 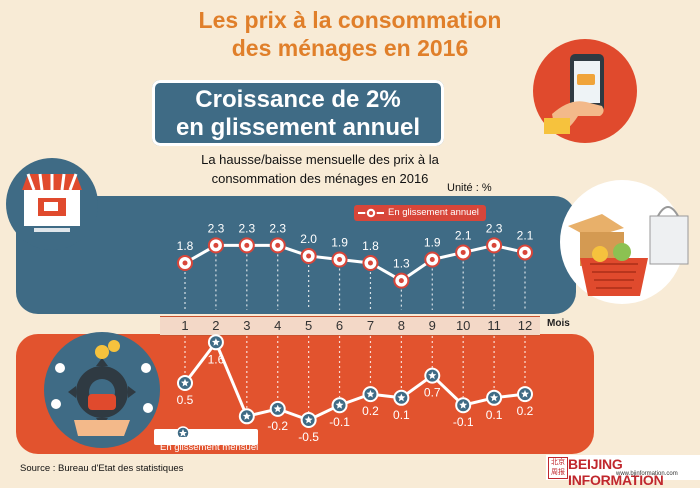 What do you see at coordinates (209, 447) in the screenshot?
I see `legend-monthly-label: En glissement mensuel` at bounding box center [209, 447].